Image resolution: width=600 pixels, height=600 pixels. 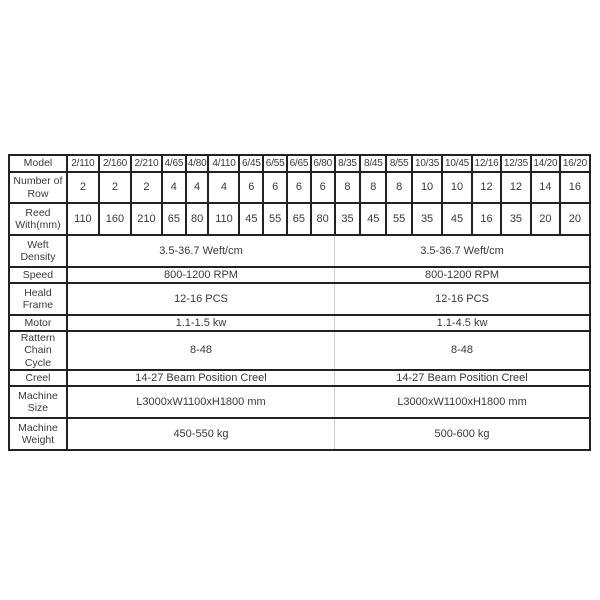 What do you see at coordinates (515, 163) in the screenshot?
I see `model-cell-12-35: 12/35` at bounding box center [515, 163].